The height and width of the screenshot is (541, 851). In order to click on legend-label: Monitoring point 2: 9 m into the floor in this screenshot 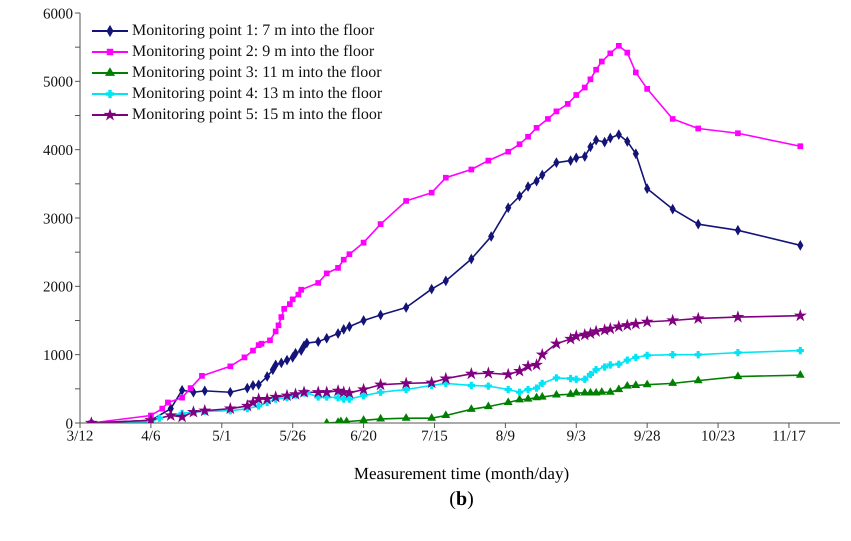, I will do `click(253, 52)`.